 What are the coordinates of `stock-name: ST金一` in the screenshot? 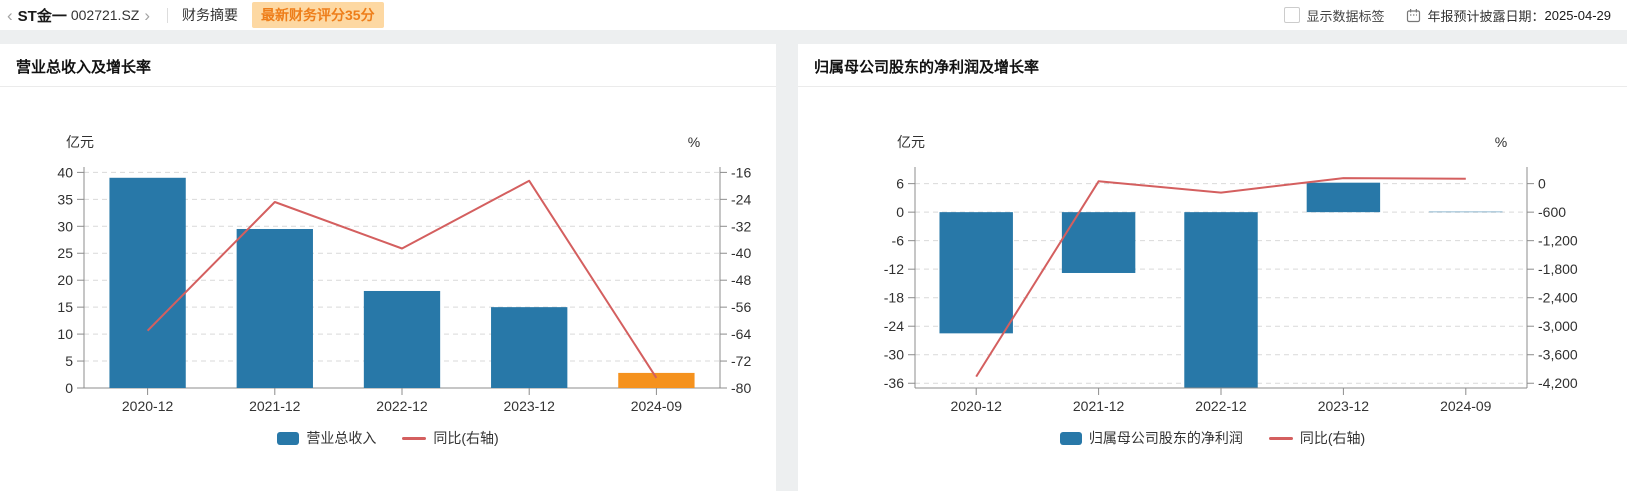 It's located at (42, 16).